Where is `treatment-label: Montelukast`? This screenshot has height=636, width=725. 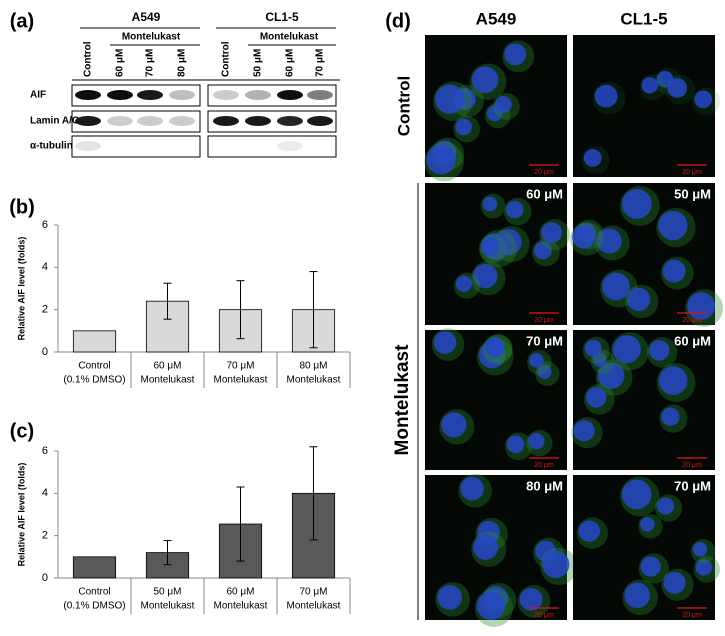 treatment-label: Montelukast is located at coordinates (151, 37).